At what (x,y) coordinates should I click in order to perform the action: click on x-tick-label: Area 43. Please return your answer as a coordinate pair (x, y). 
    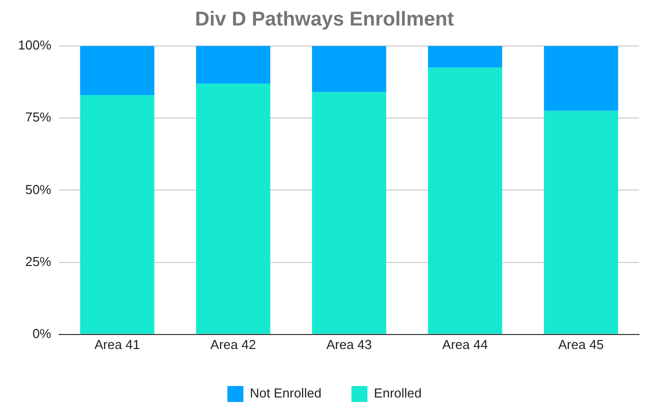
    Looking at the image, I should click on (349, 344).